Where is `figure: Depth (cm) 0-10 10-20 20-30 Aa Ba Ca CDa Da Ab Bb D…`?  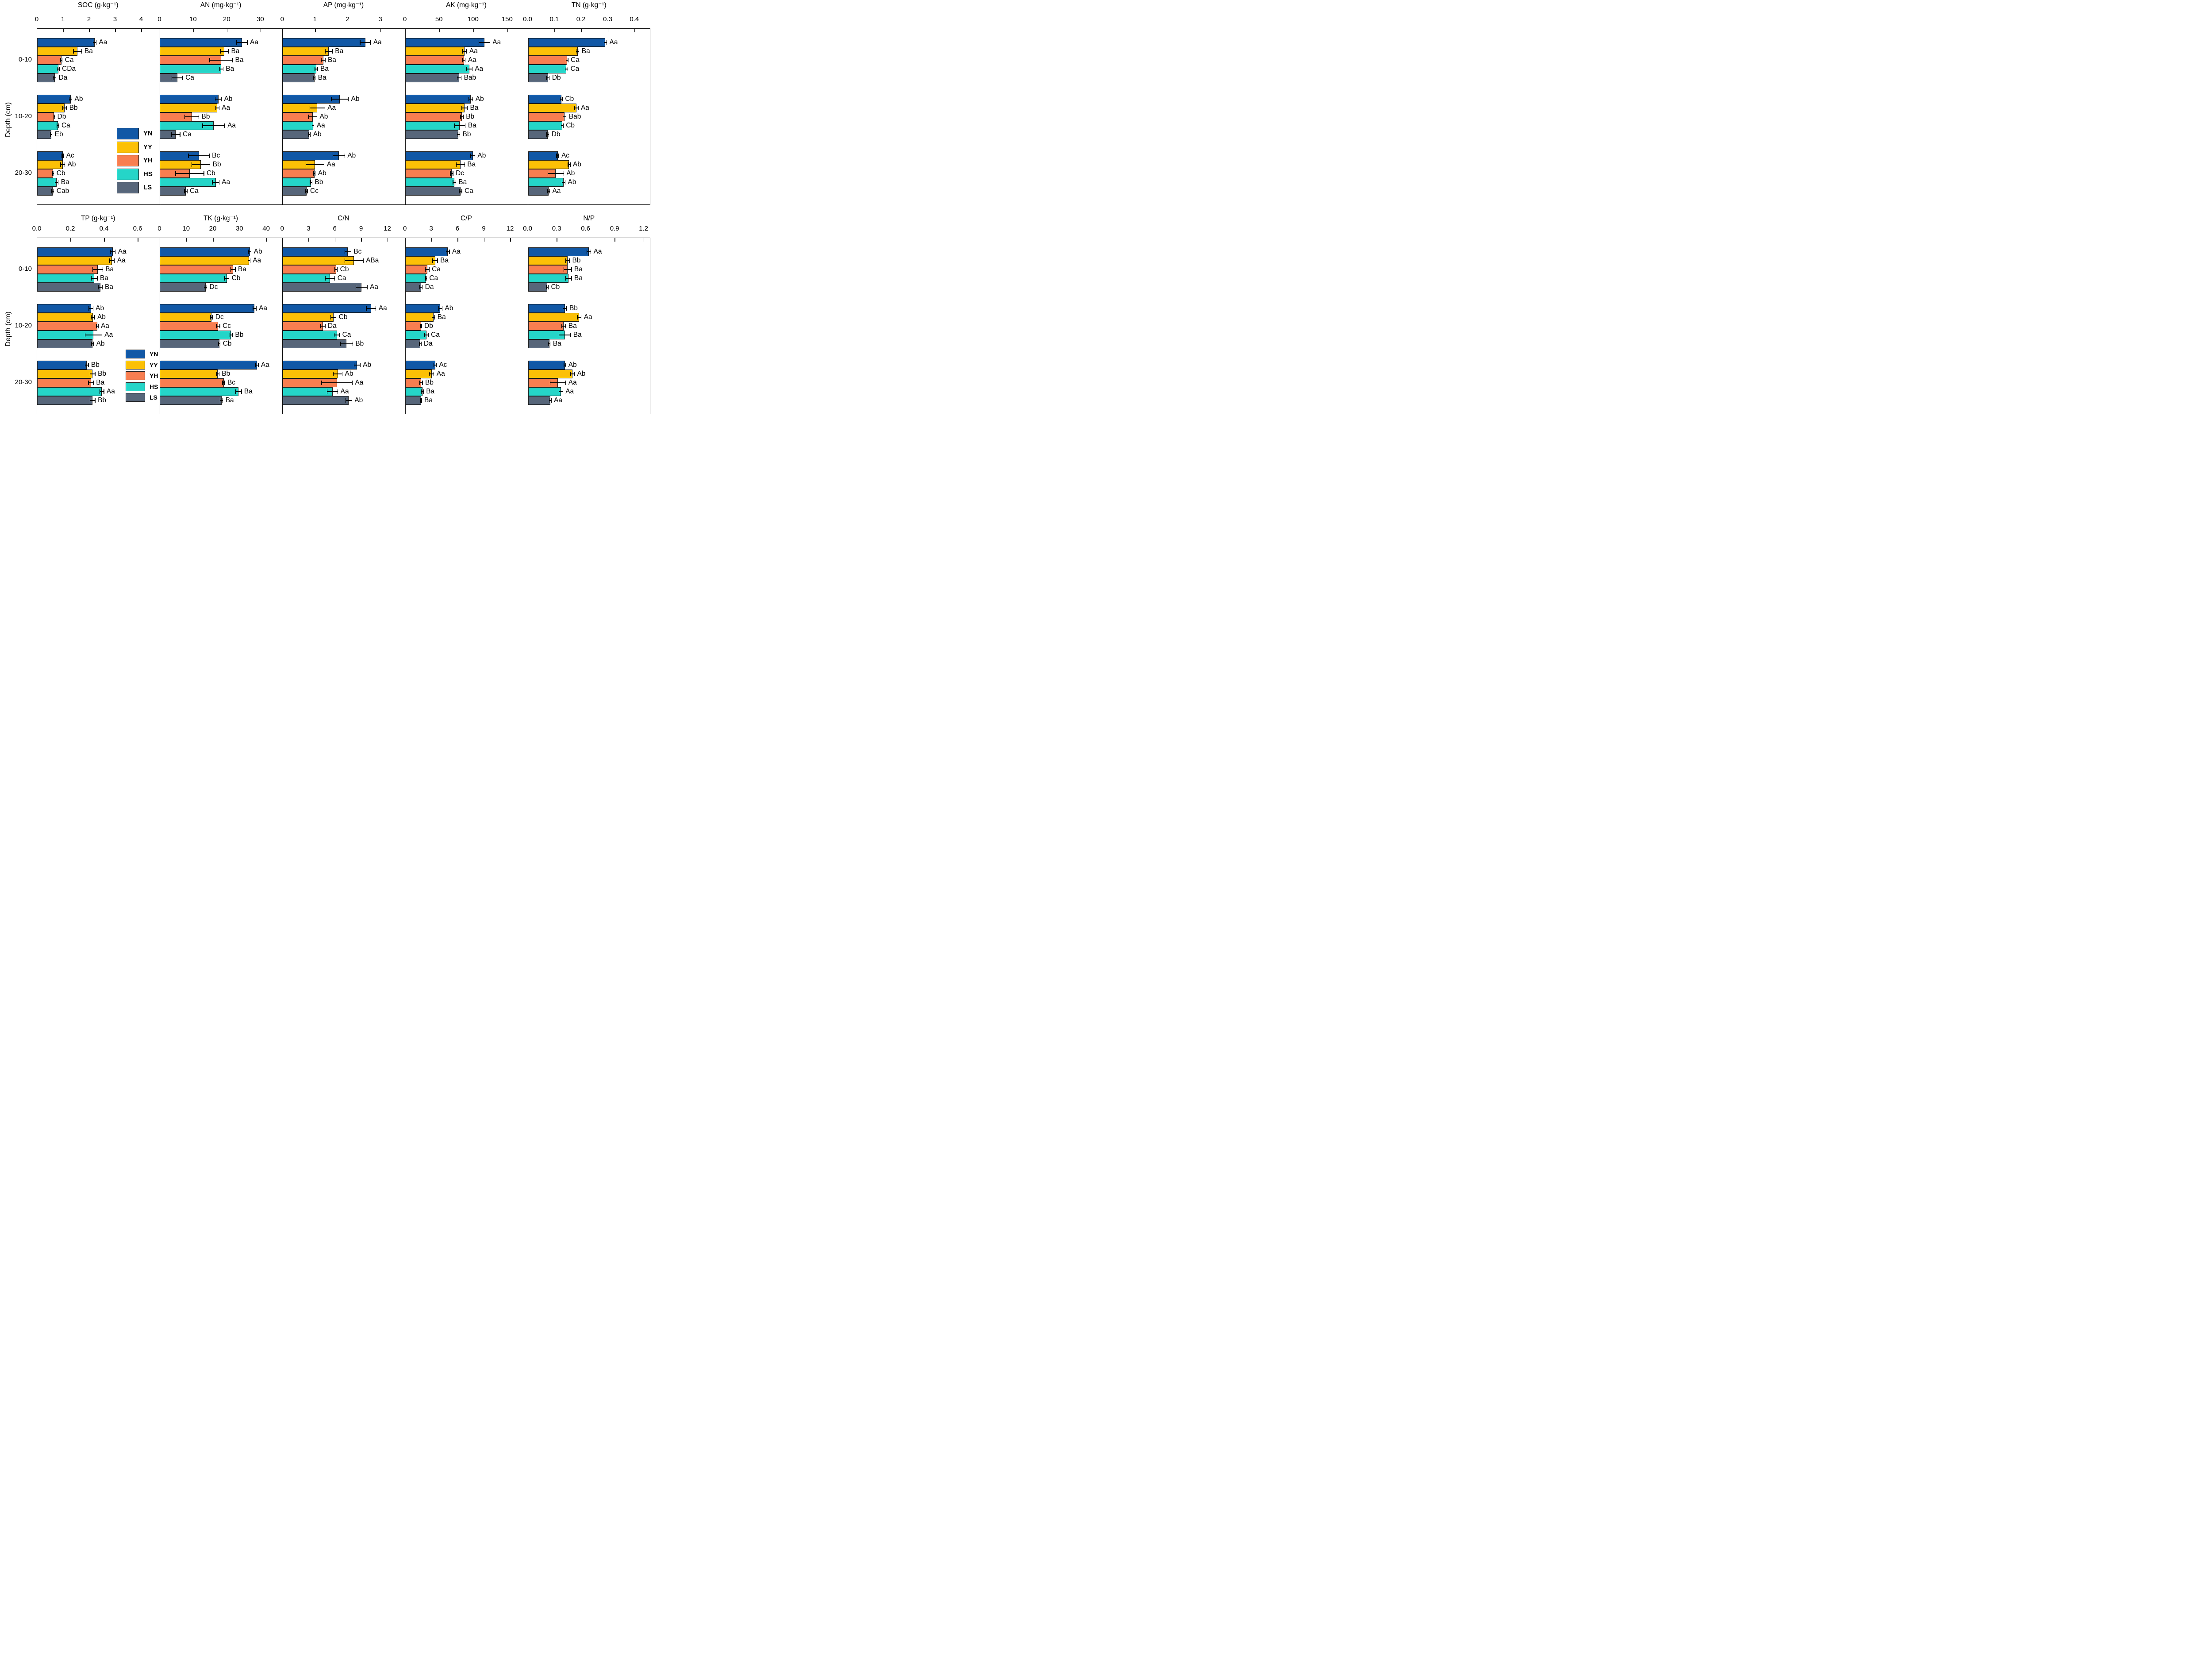
figure: Depth (cm) 0-10 10-20 20-30 Aa Ba Ca CDa Da Ab Bb D… is located at coordinates (328, 209).